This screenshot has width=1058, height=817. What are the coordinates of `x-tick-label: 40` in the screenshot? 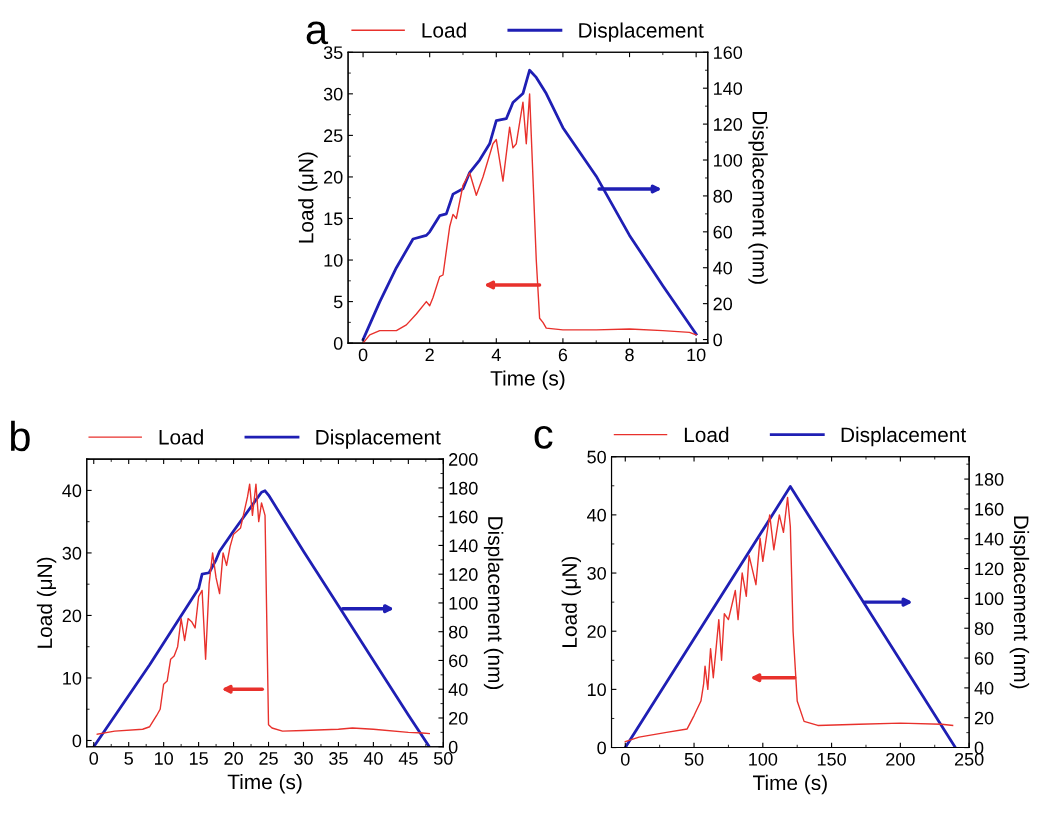 It's located at (373, 758).